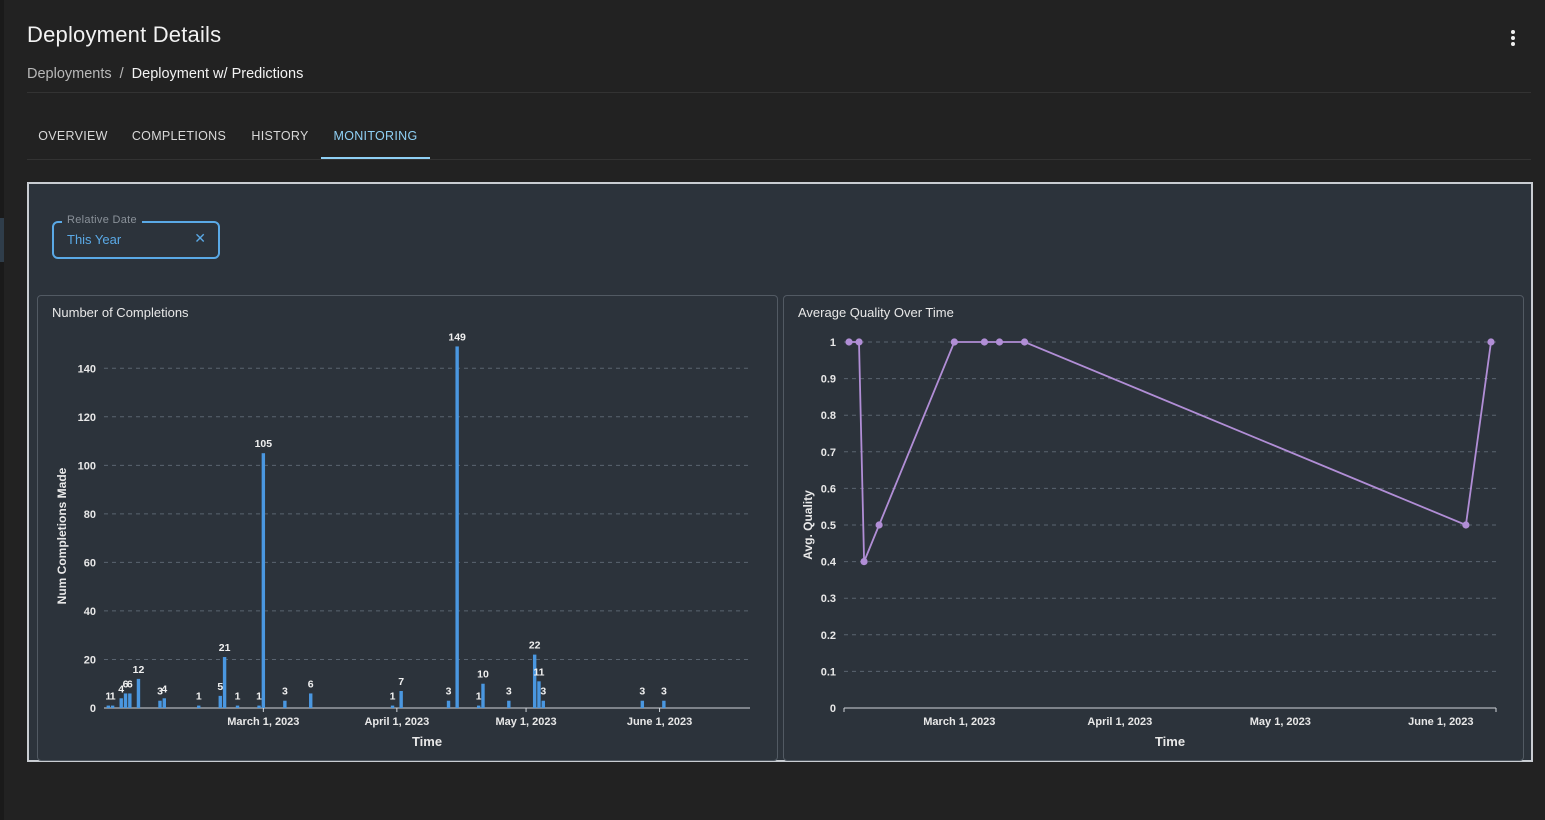  What do you see at coordinates (779, 159) in the screenshot?
I see `tabs-divider` at bounding box center [779, 159].